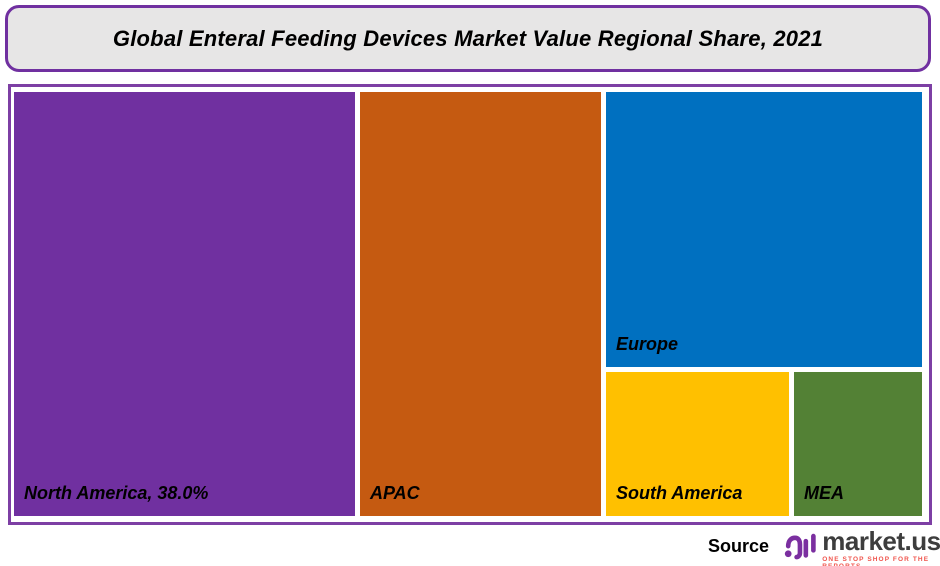  I want to click on tile-label-apac: APAC, so click(395, 493).